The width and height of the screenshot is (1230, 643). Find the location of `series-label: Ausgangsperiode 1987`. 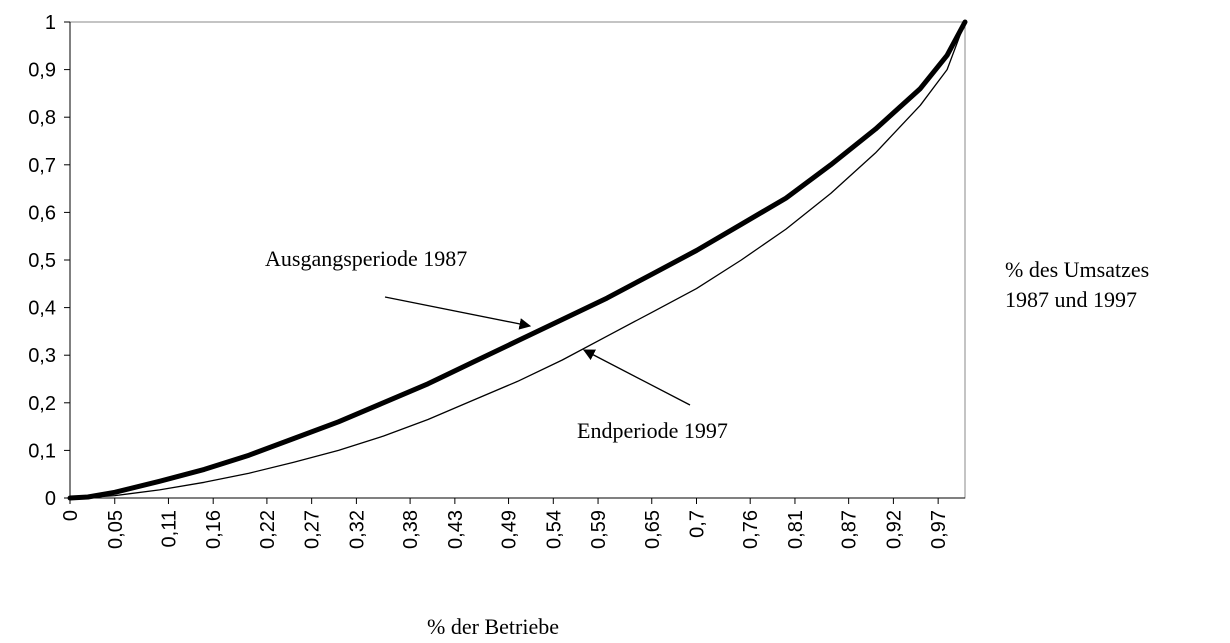

series-label: Ausgangsperiode 1987 is located at coordinates (366, 258).